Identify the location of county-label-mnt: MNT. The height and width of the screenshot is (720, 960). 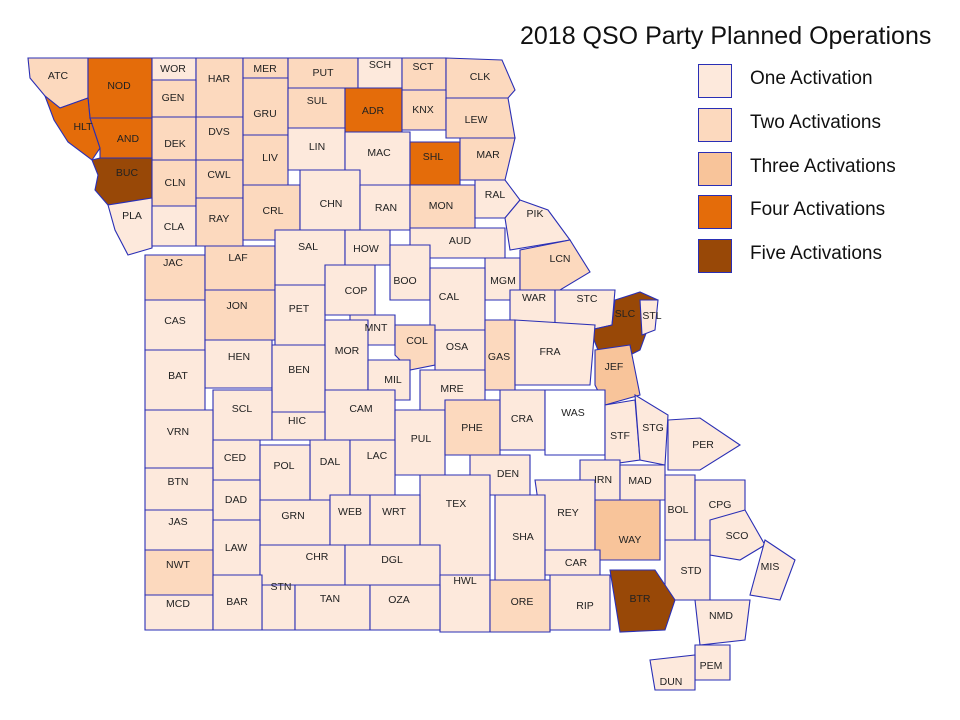
(376, 328).